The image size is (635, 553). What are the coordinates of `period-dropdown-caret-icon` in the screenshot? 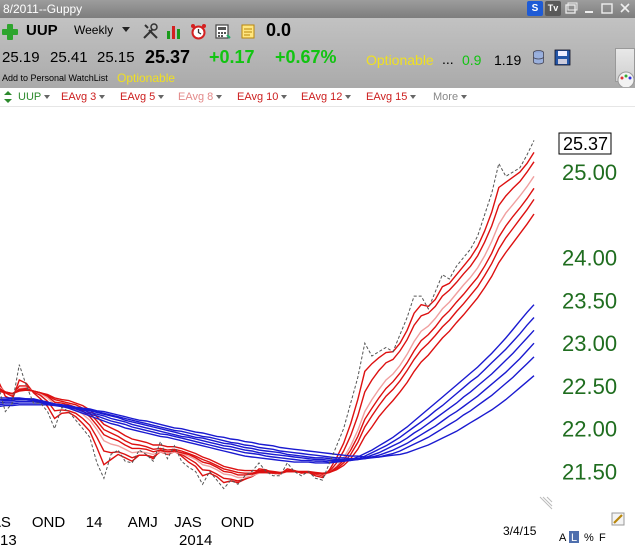 It's located at (126, 29).